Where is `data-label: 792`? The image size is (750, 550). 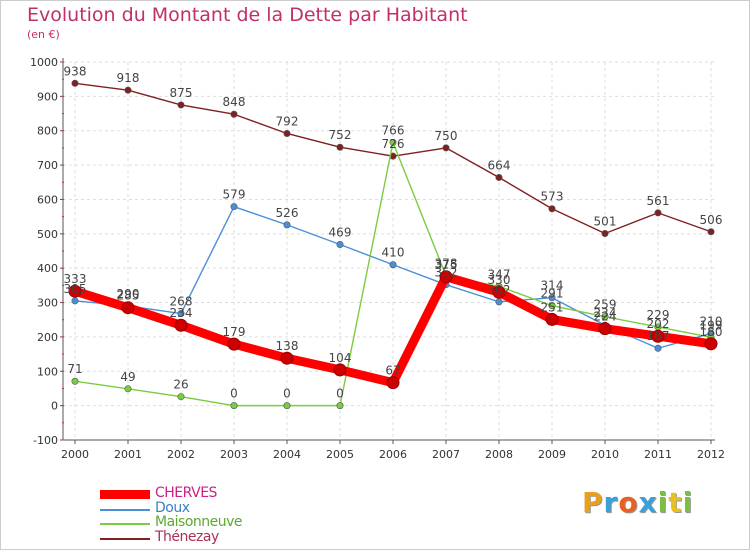 data-label: 792 is located at coordinates (287, 121).